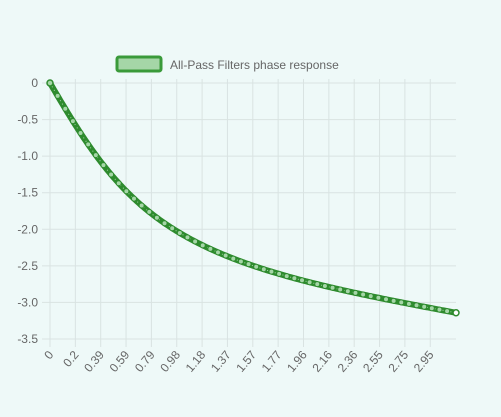 This screenshot has height=417, width=501. What do you see at coordinates (27, 302) in the screenshot?
I see `y-tick-label: -3.0` at bounding box center [27, 302].